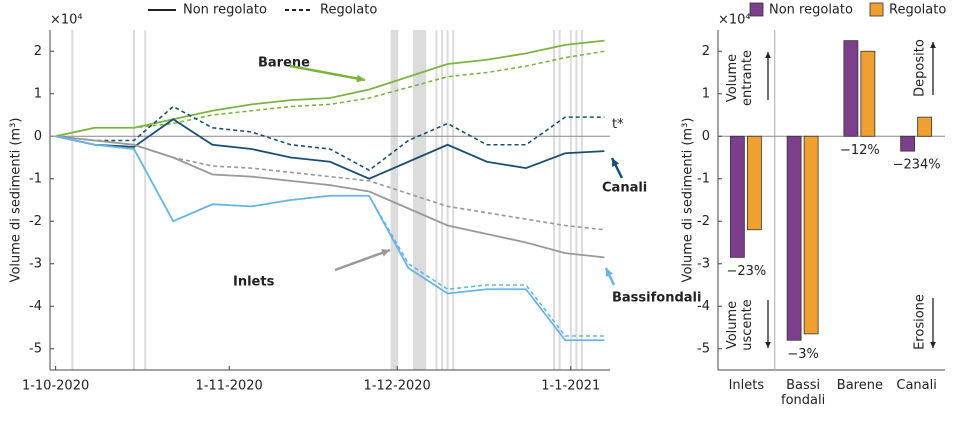 This screenshot has width=976, height=423. What do you see at coordinates (920, 322) in the screenshot?
I see `annotation: Erosione` at bounding box center [920, 322].